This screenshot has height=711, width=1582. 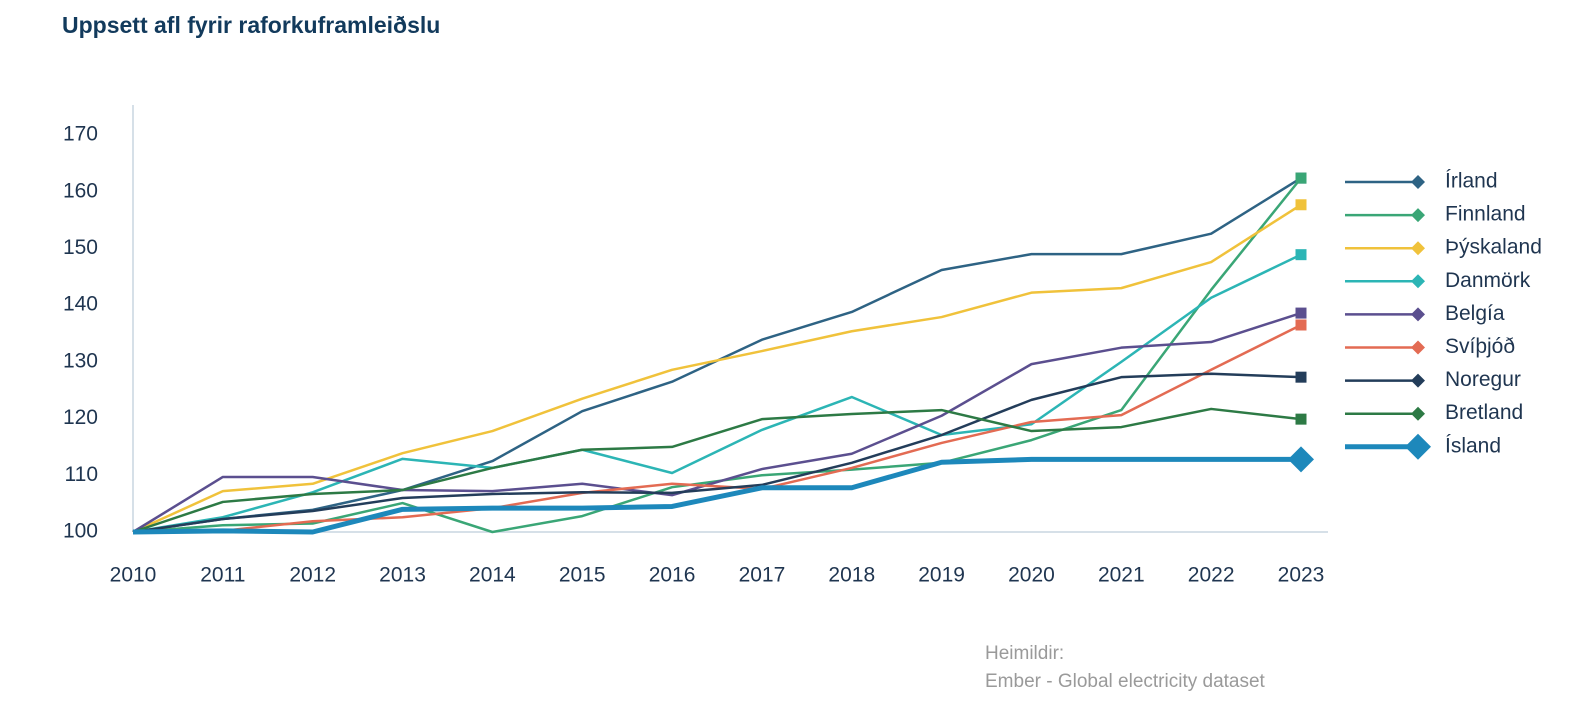 I want to click on x-tick-label: 2021, so click(x=1121, y=575).